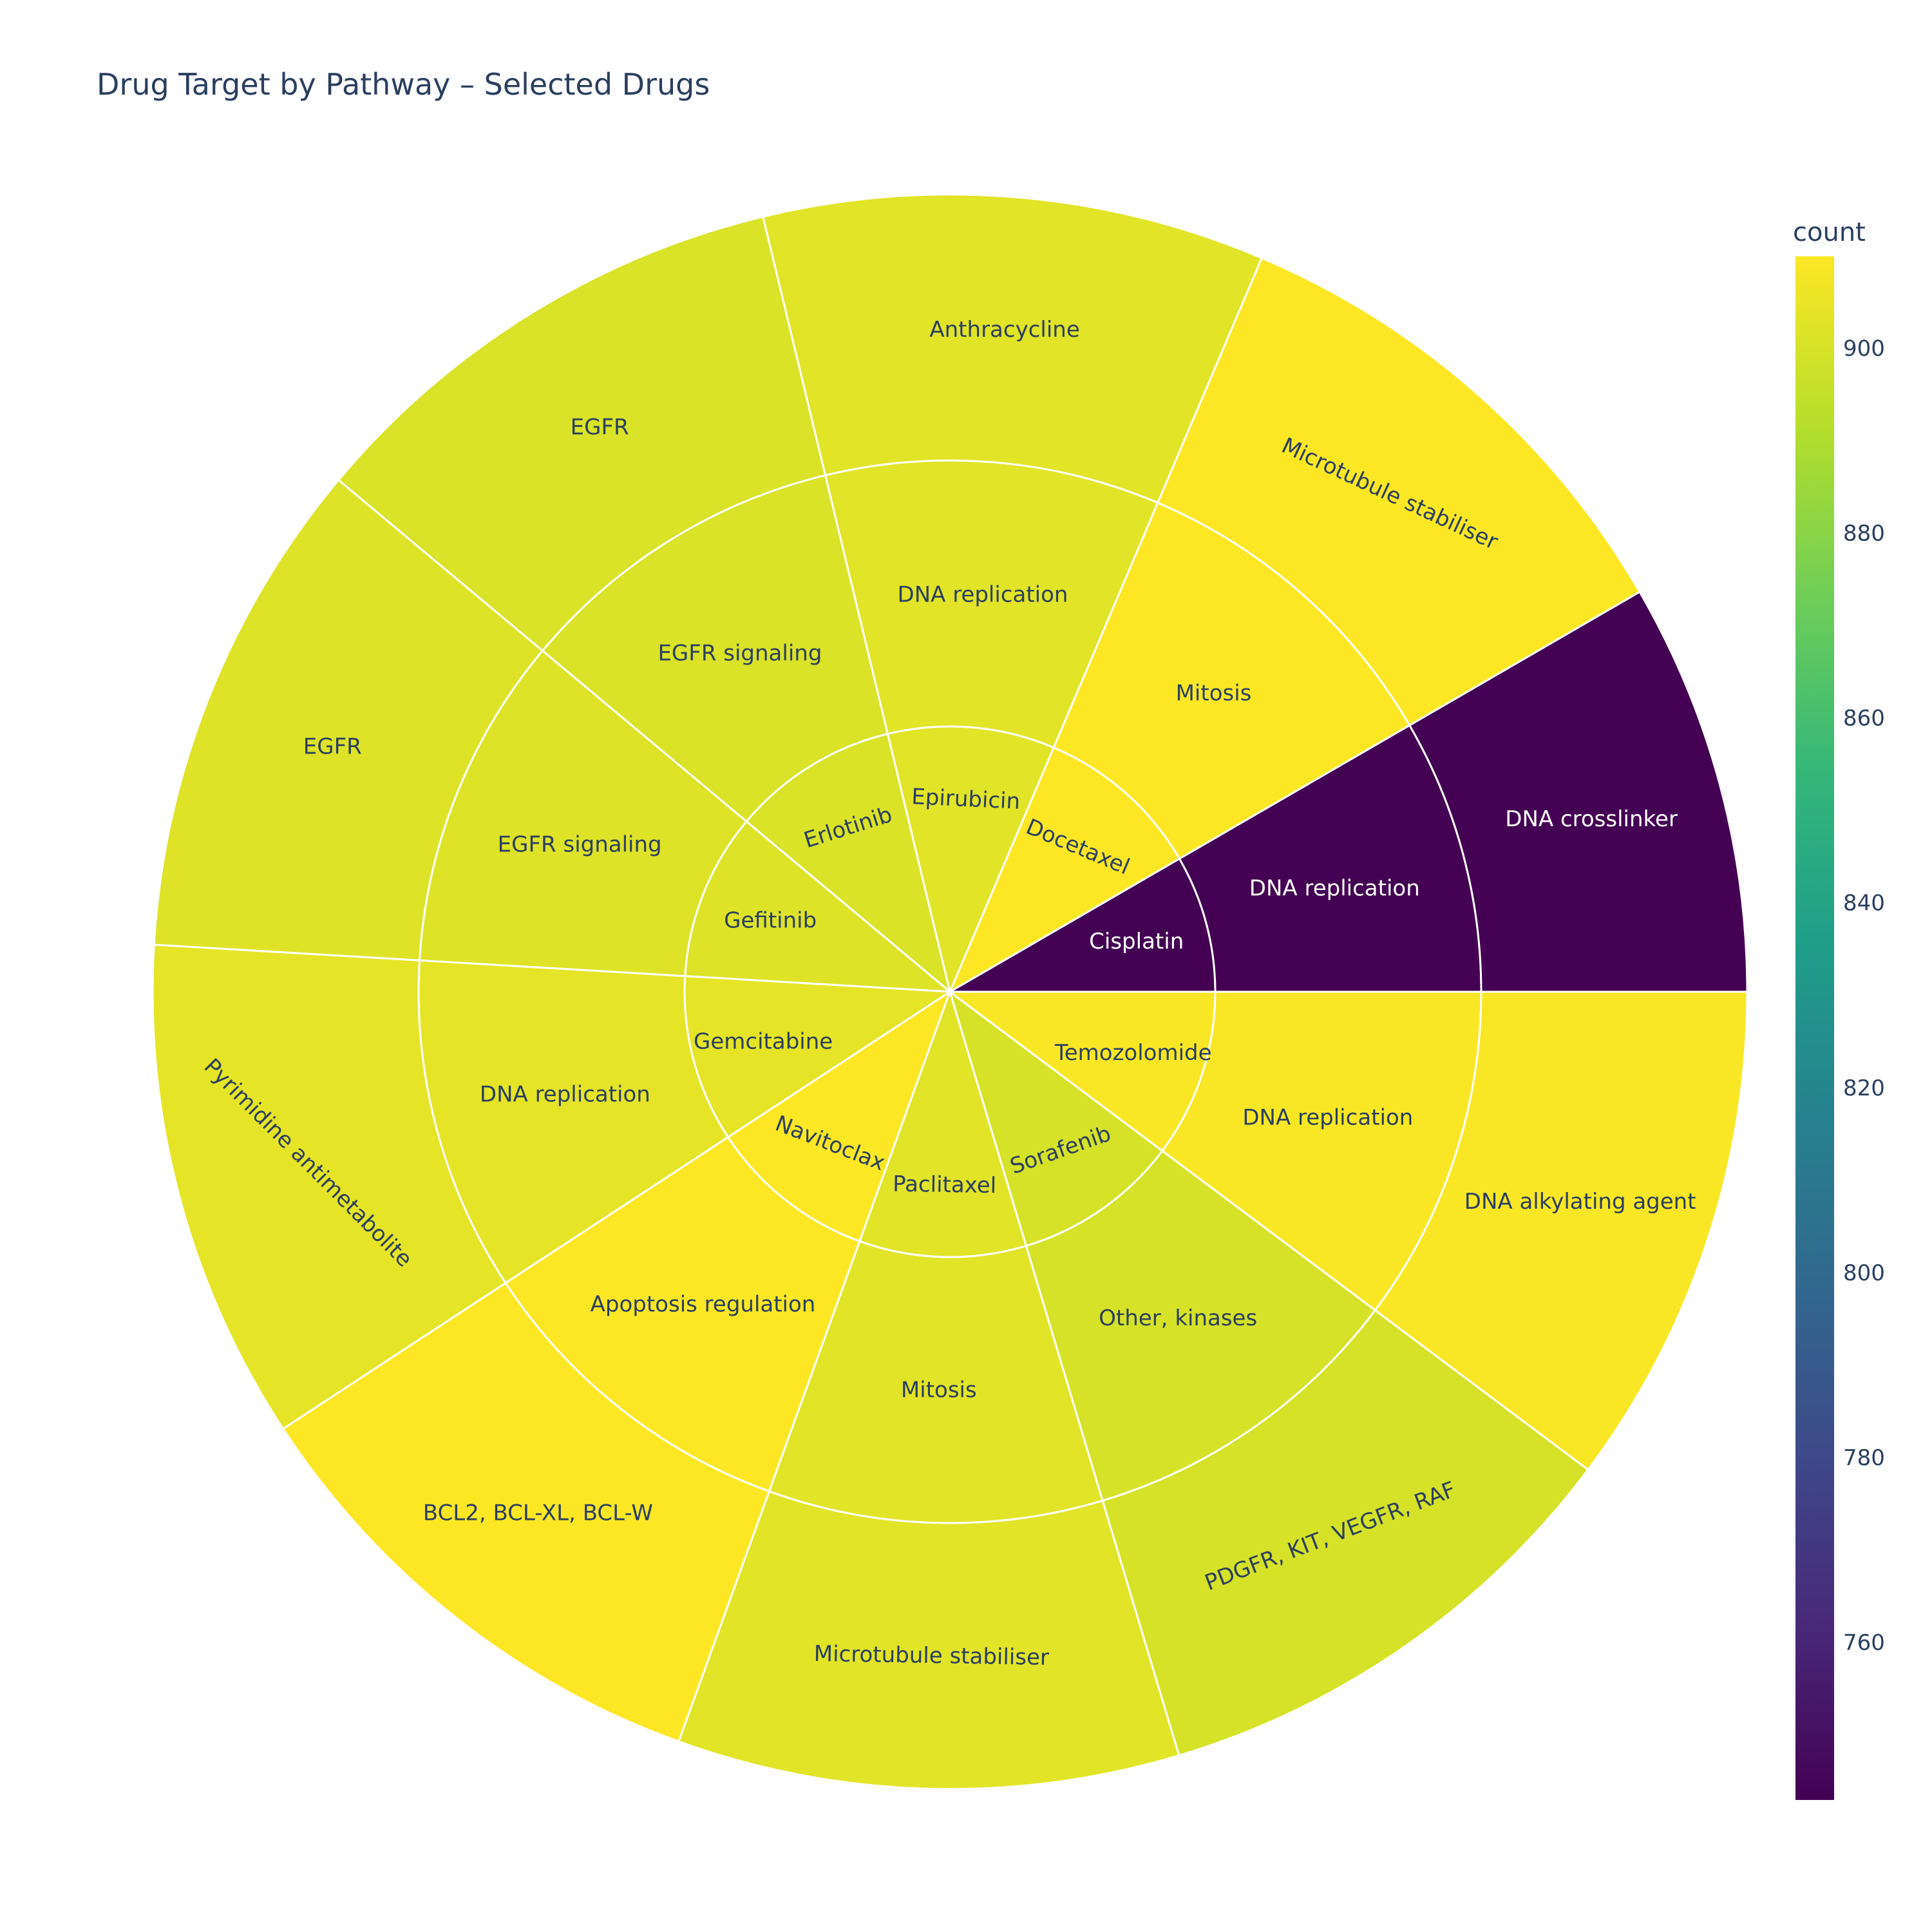  I want to click on pathway-label-paclitaxel: Mitosis, so click(939, 1390).